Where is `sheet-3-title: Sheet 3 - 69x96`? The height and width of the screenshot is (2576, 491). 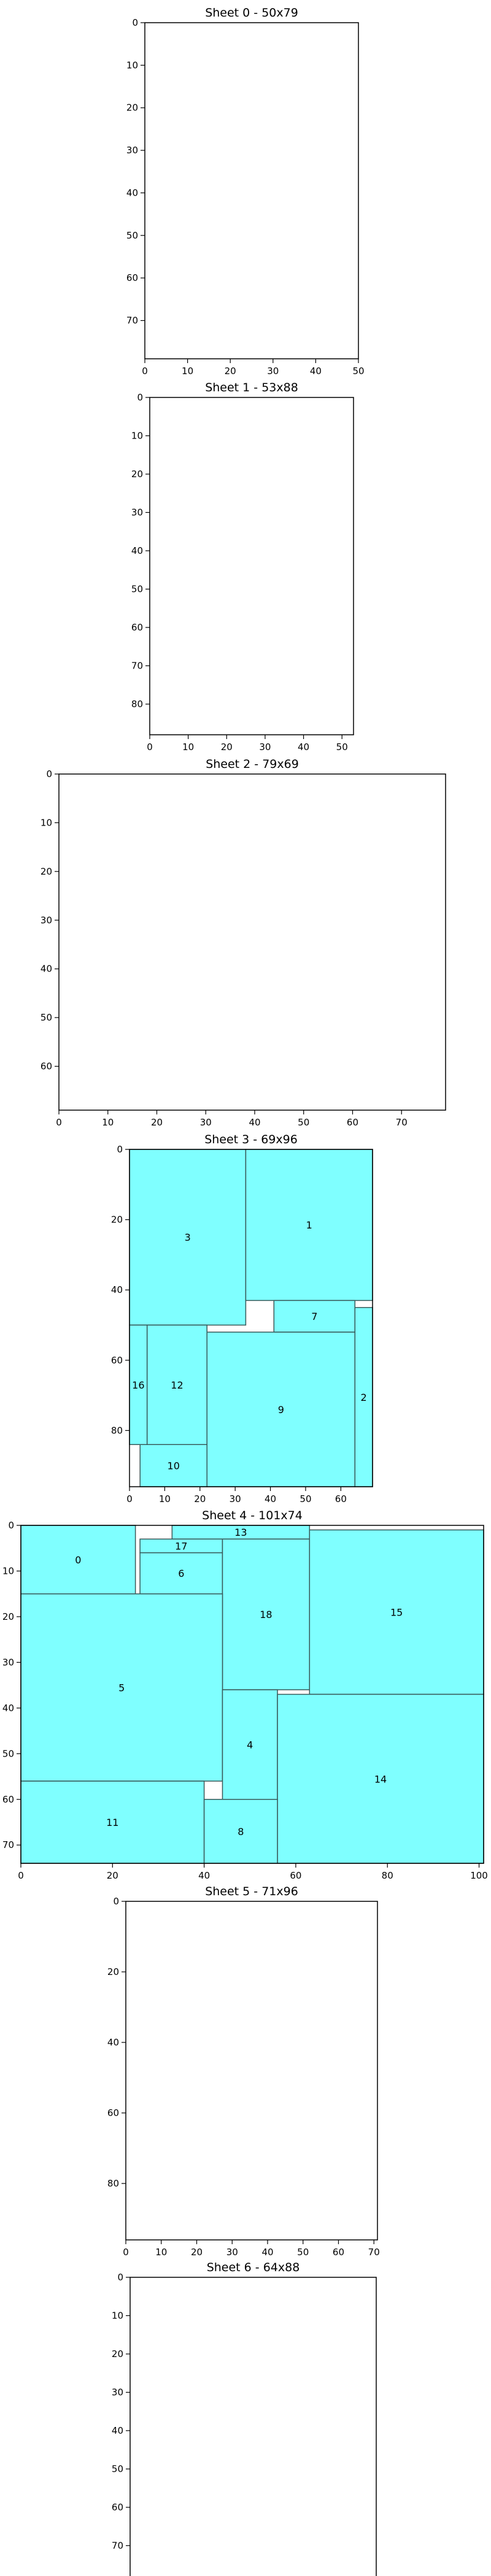
sheet-3-title: Sheet 3 - 69x96 is located at coordinates (251, 1139).